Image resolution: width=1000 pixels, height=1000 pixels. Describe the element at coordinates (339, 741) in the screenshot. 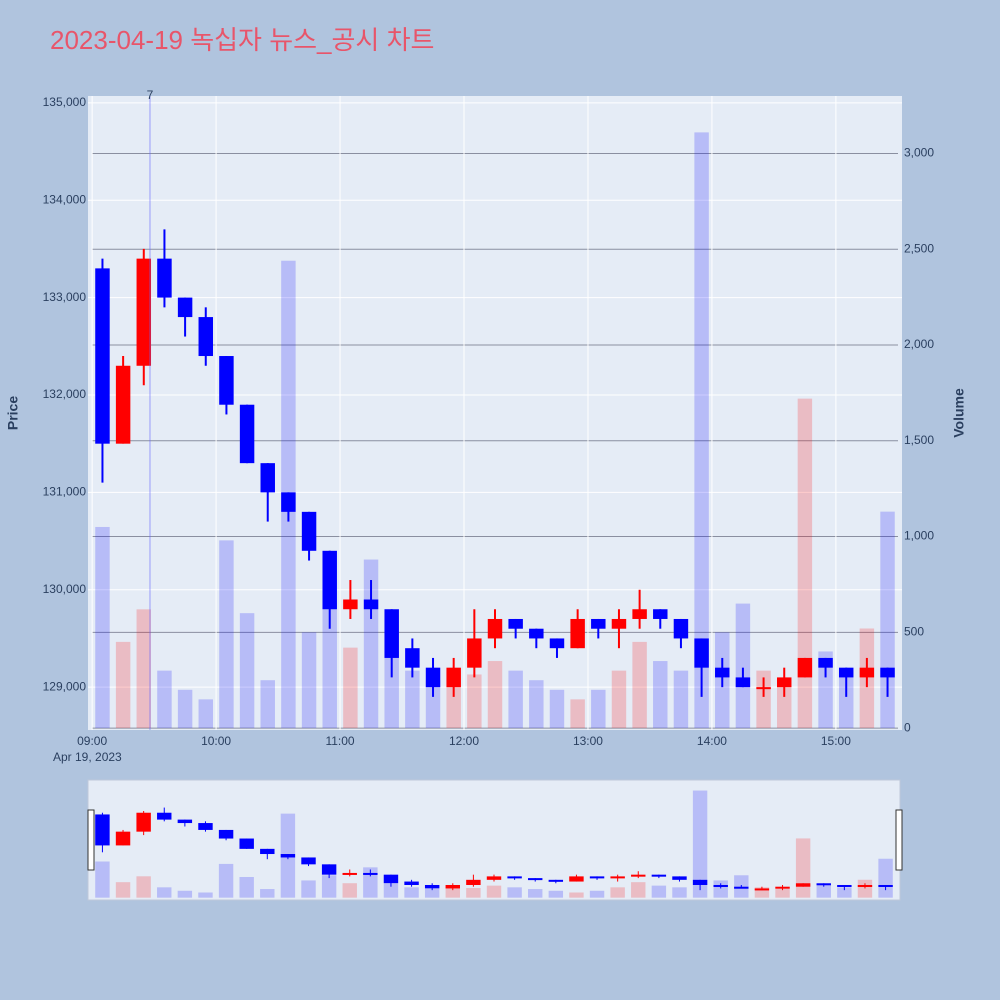

I see `x-tick-label: 11:00` at that location.